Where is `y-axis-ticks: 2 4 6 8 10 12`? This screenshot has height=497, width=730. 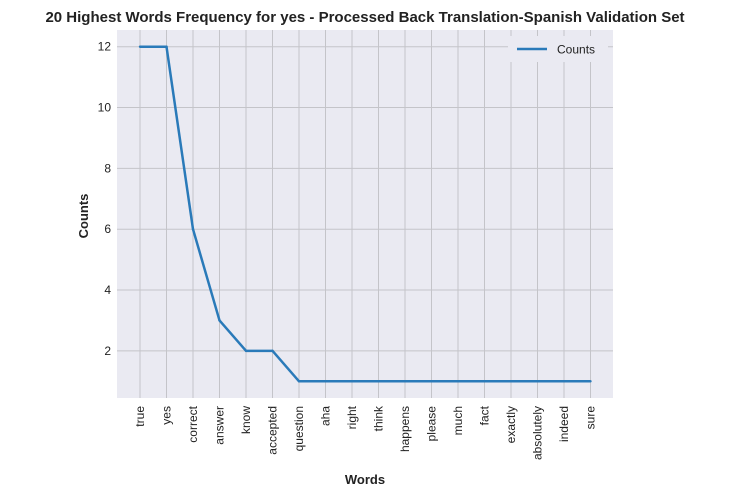
y-axis-ticks: 2 4 6 8 10 12 is located at coordinates (105, 199).